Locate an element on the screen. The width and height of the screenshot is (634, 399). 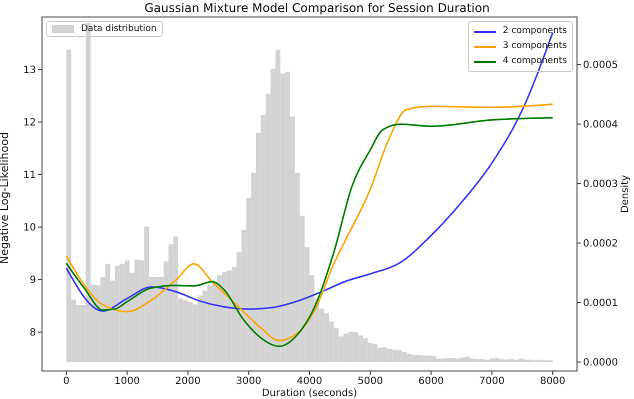
x-tick-label: 6000 is located at coordinates (431, 382).